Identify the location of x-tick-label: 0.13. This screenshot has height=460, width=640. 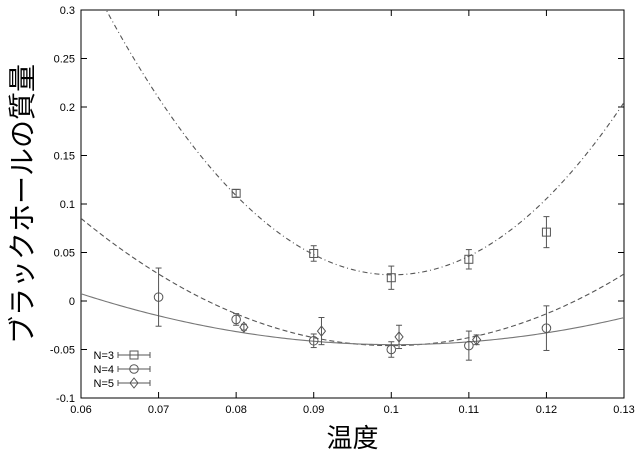
(623, 410).